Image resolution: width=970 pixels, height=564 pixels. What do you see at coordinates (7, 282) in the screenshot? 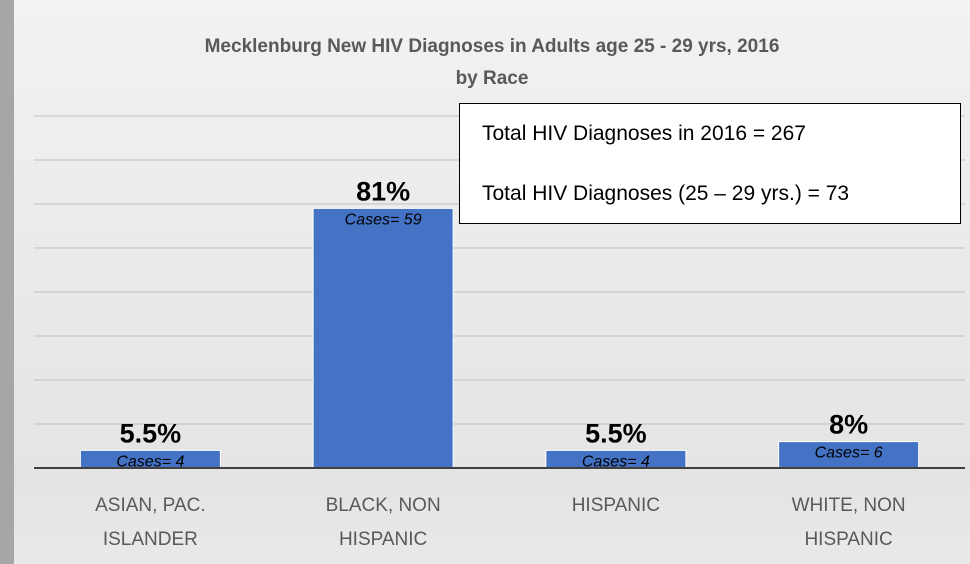
I see `left-border-strip` at bounding box center [7, 282].